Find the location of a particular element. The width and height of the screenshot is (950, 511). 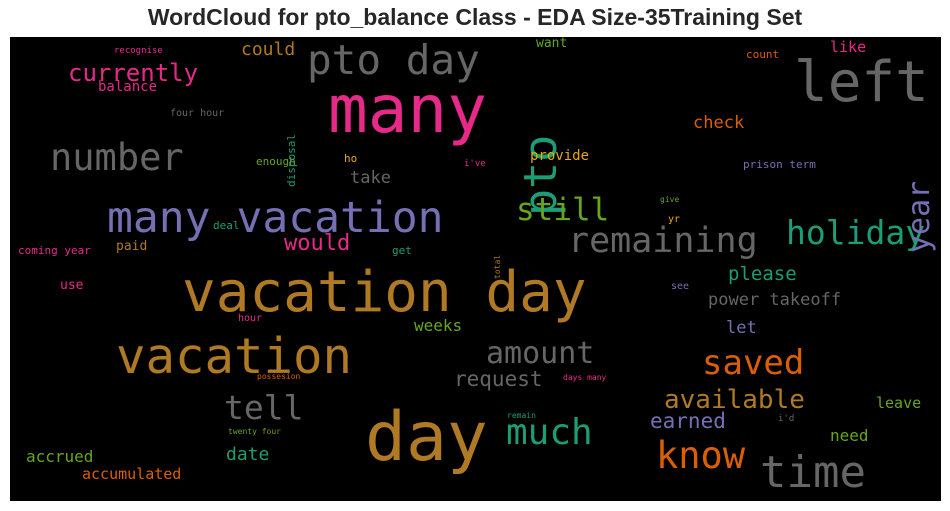

word-leave: leave is located at coordinates (899, 403).